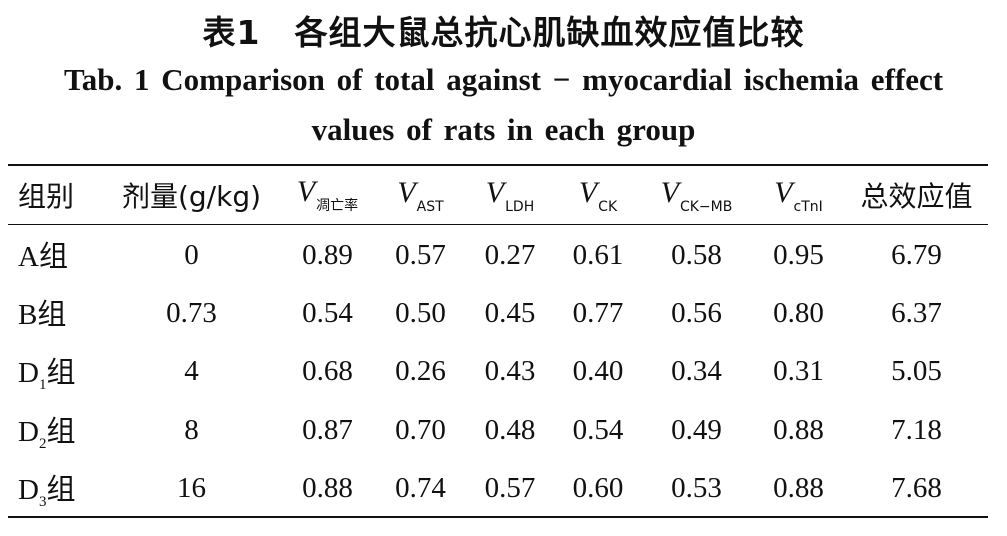  I want to click on v-ckmb-cell: 0.34, so click(696, 371).